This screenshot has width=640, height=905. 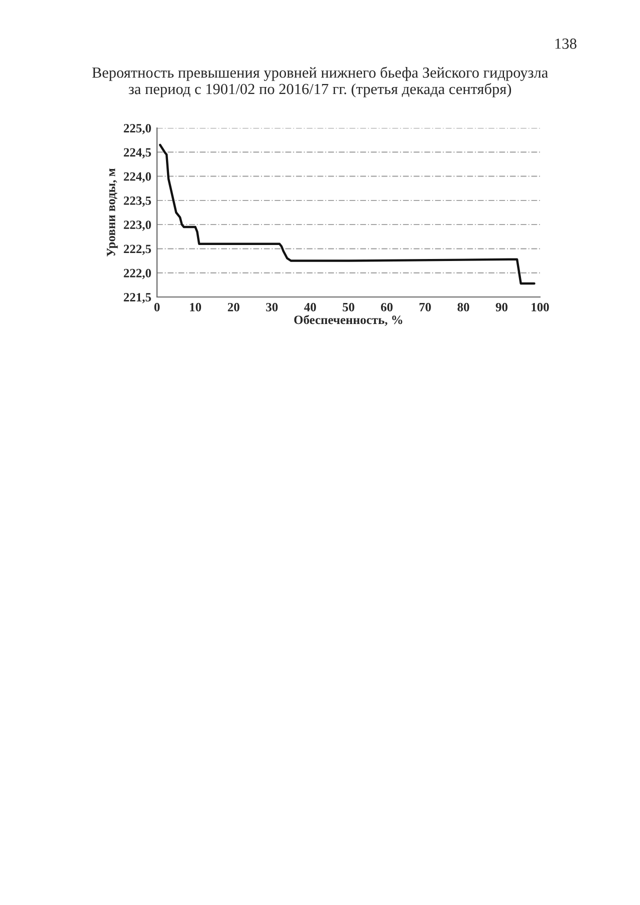 I want to click on line-series, so click(x=347, y=214).